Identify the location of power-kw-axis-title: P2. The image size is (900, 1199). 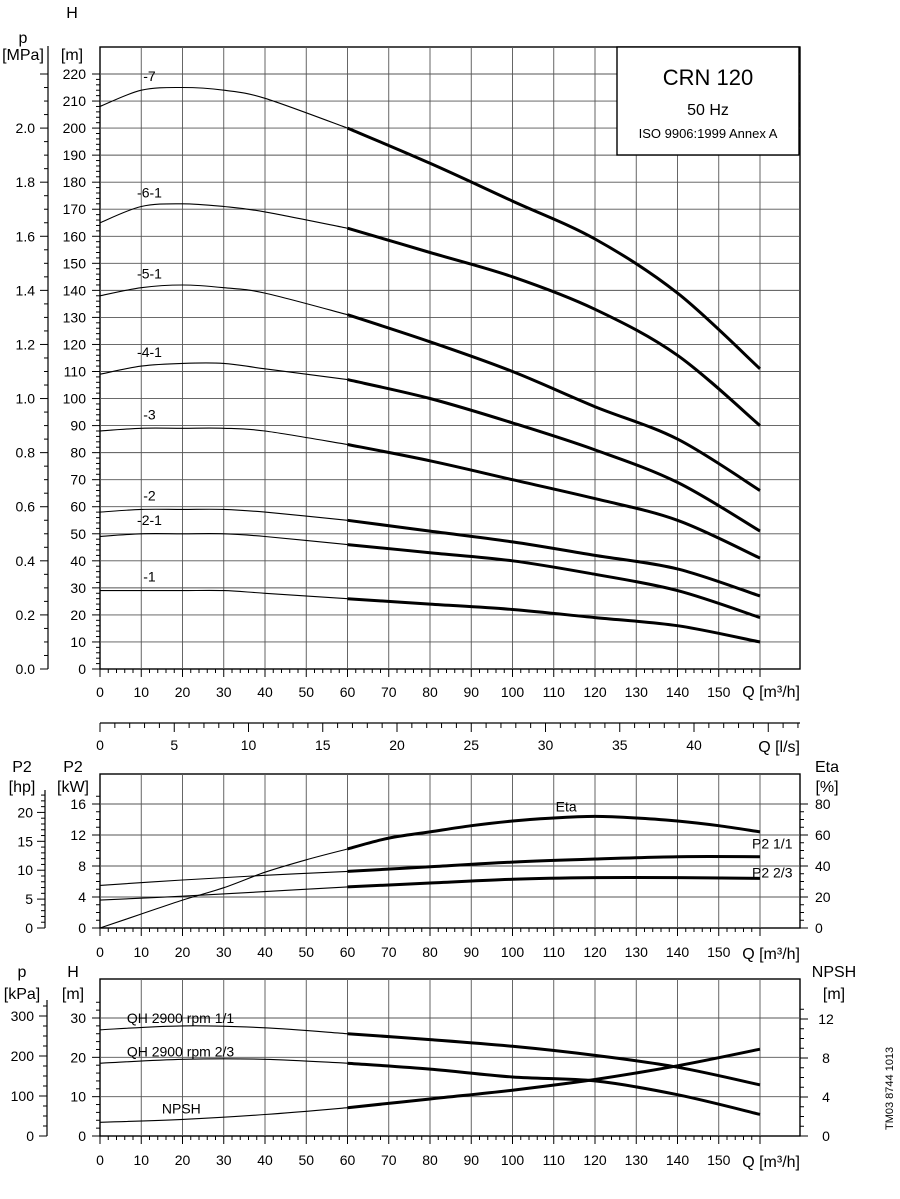
(73, 767).